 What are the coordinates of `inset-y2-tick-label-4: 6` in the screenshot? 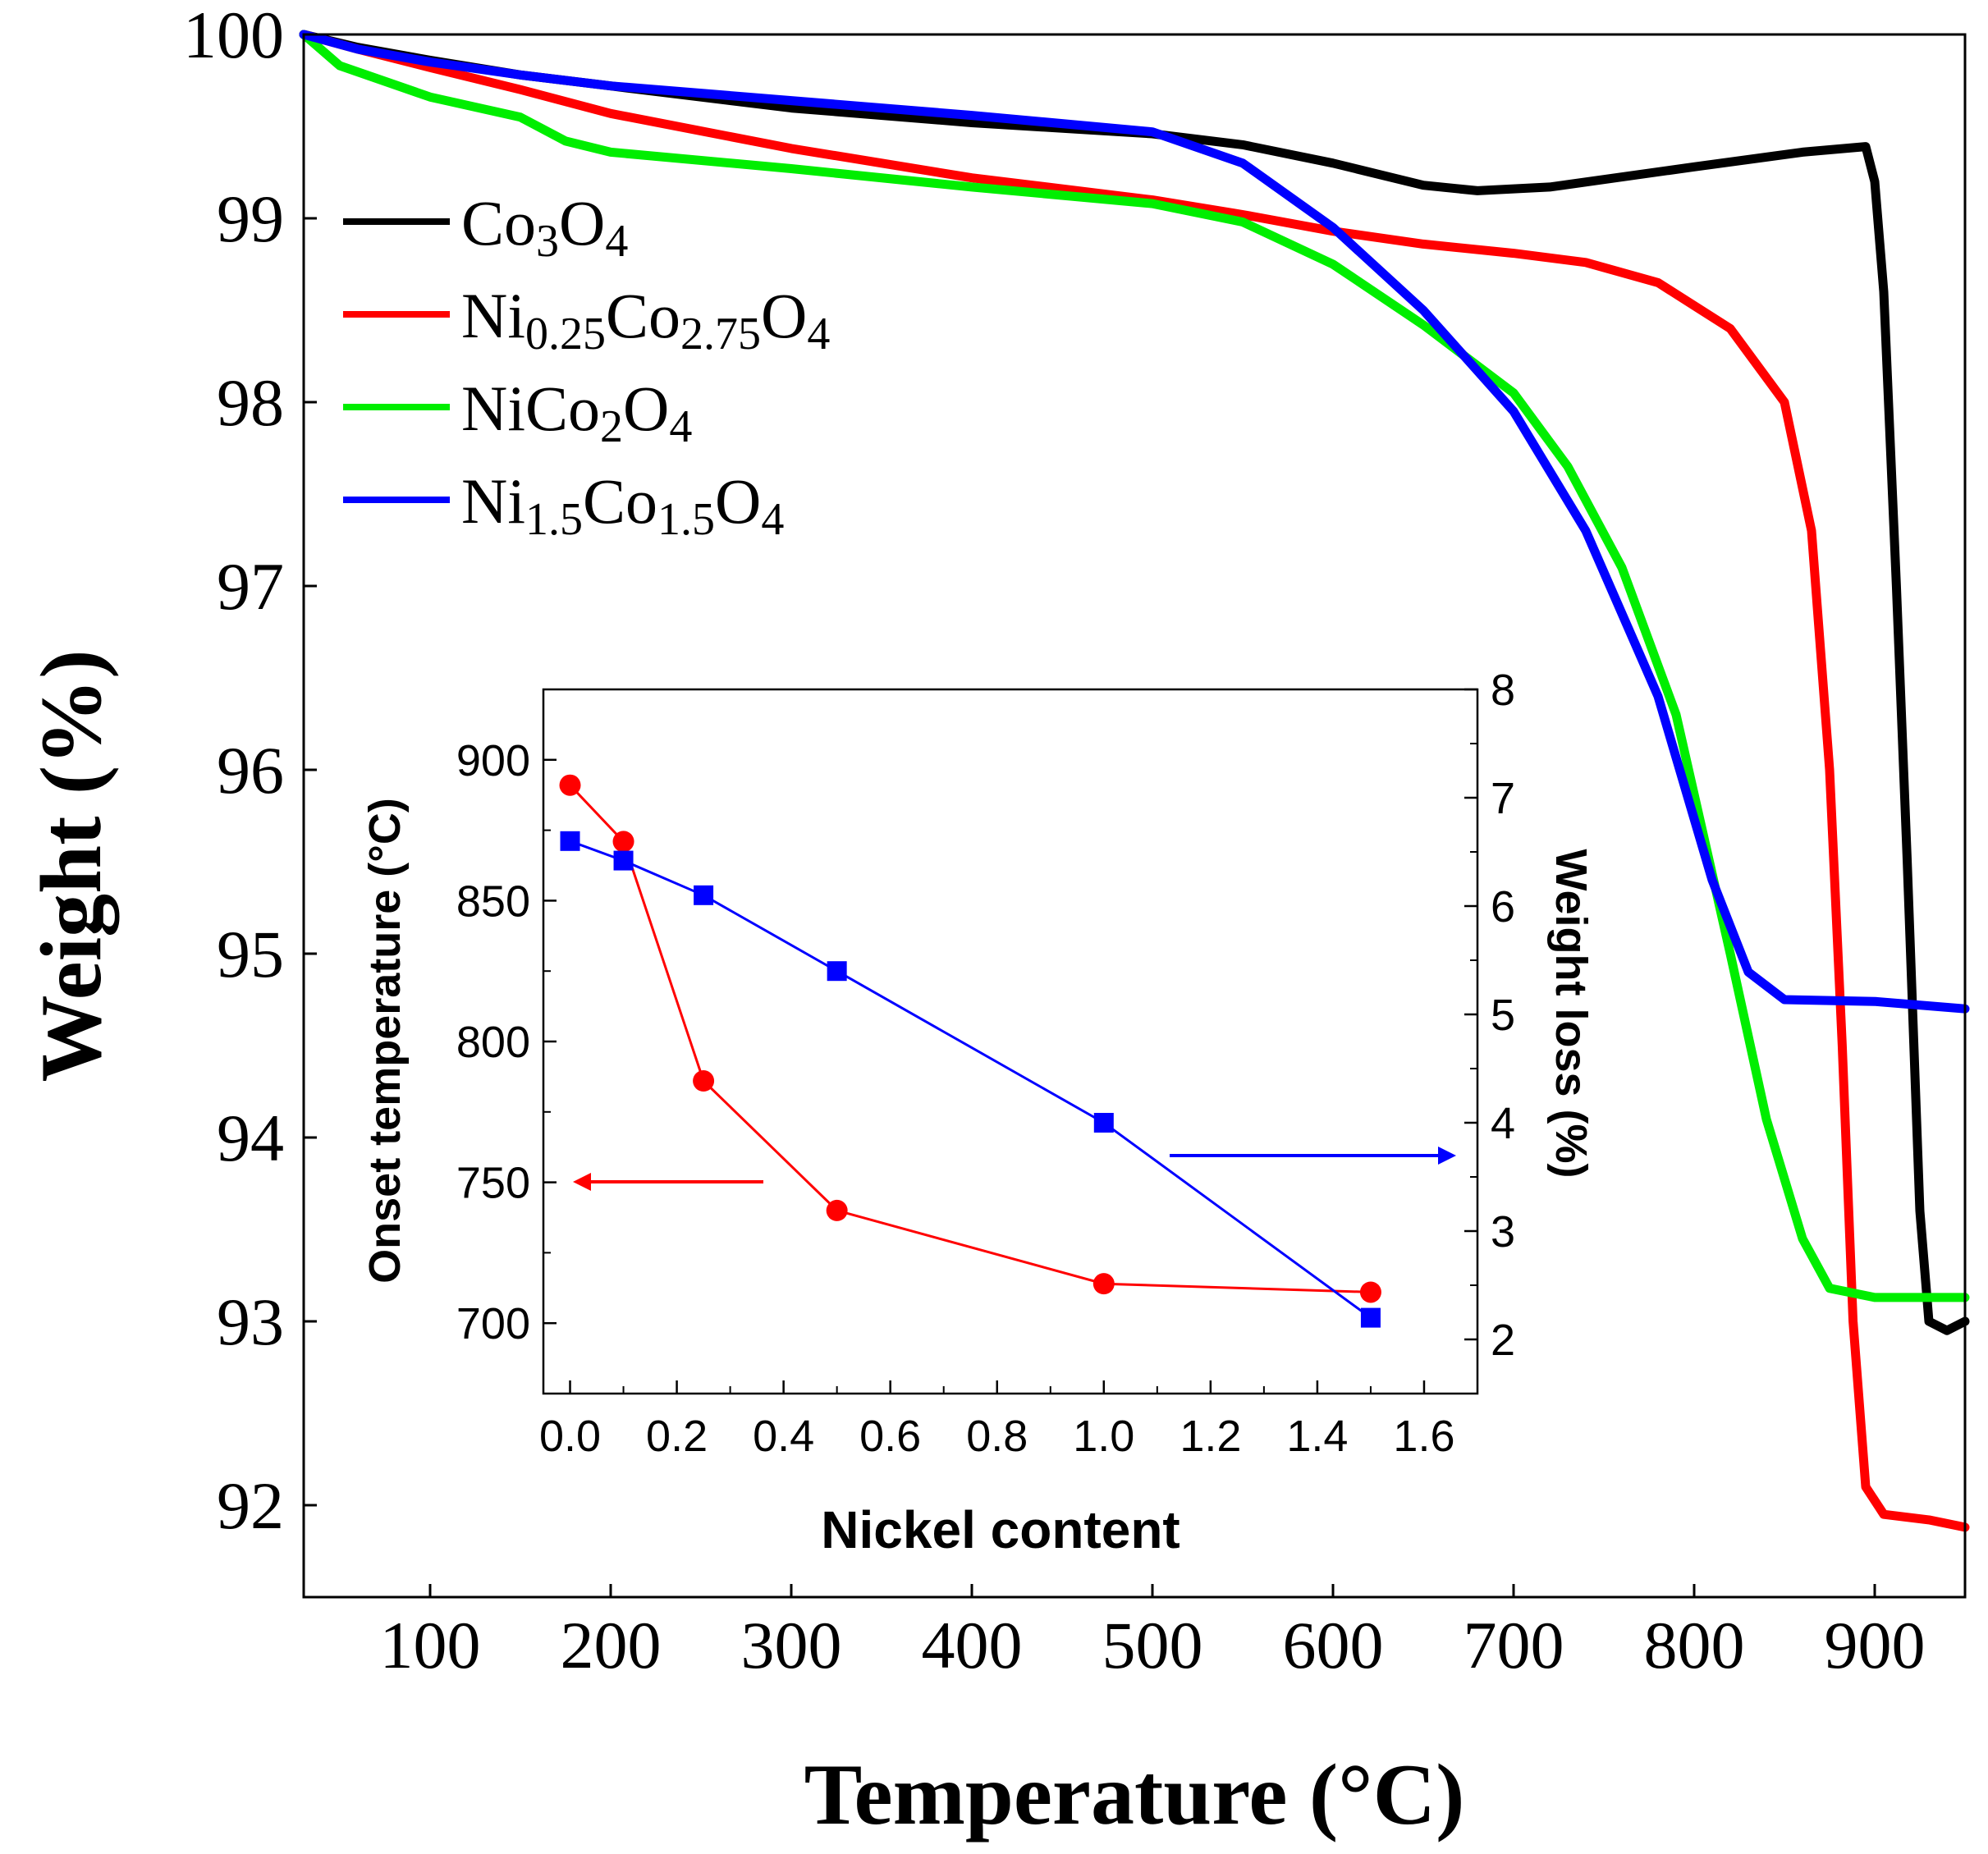 It's located at (1503, 907).